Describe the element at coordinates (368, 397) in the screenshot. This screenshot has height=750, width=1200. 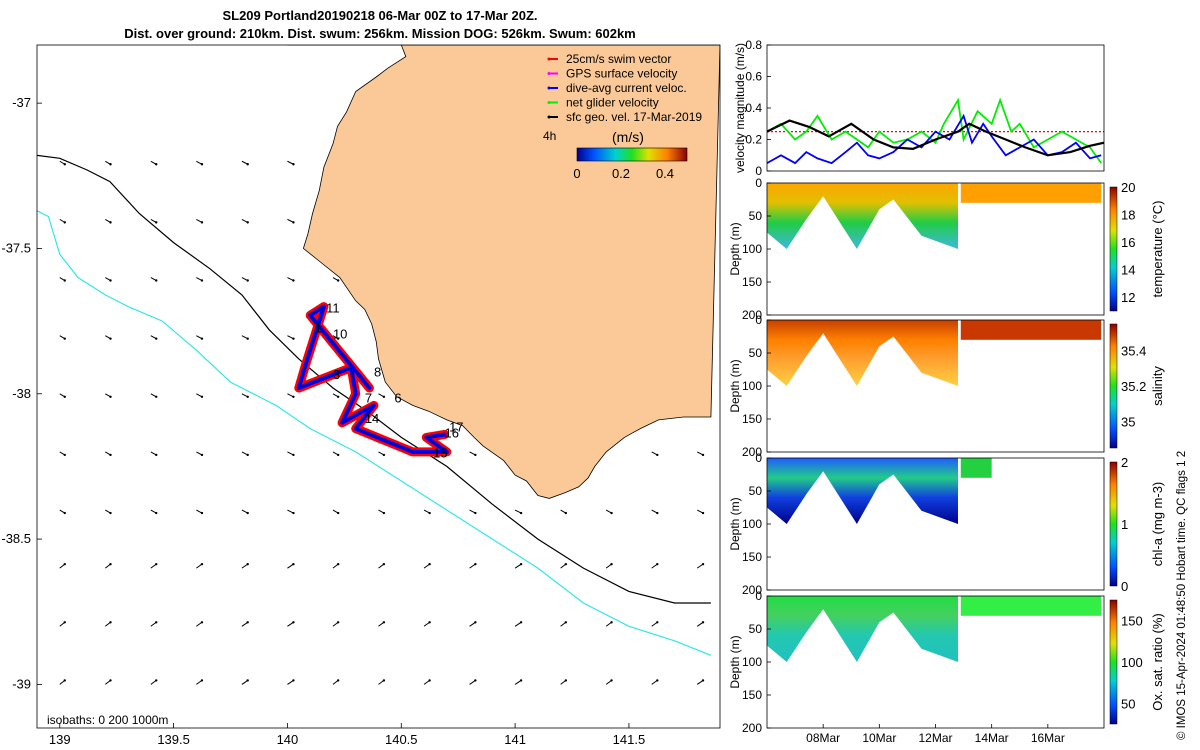
I see `waypoint-label: 7` at that location.